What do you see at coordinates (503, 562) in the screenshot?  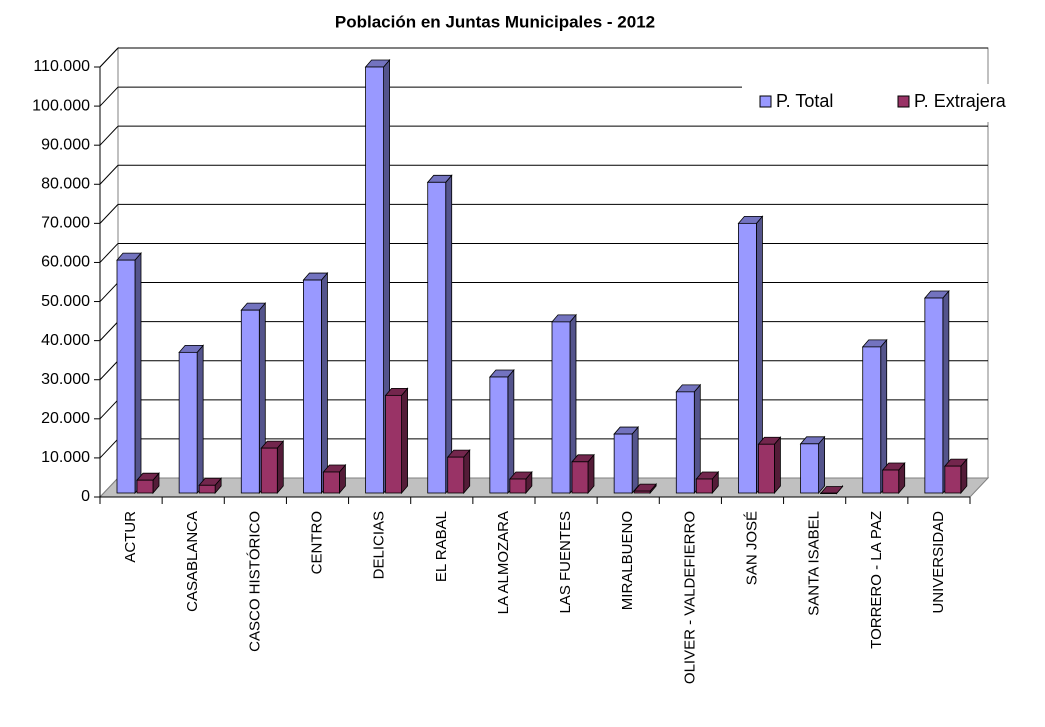 I see `x-tick-label: LA ALMOZARA` at bounding box center [503, 562].